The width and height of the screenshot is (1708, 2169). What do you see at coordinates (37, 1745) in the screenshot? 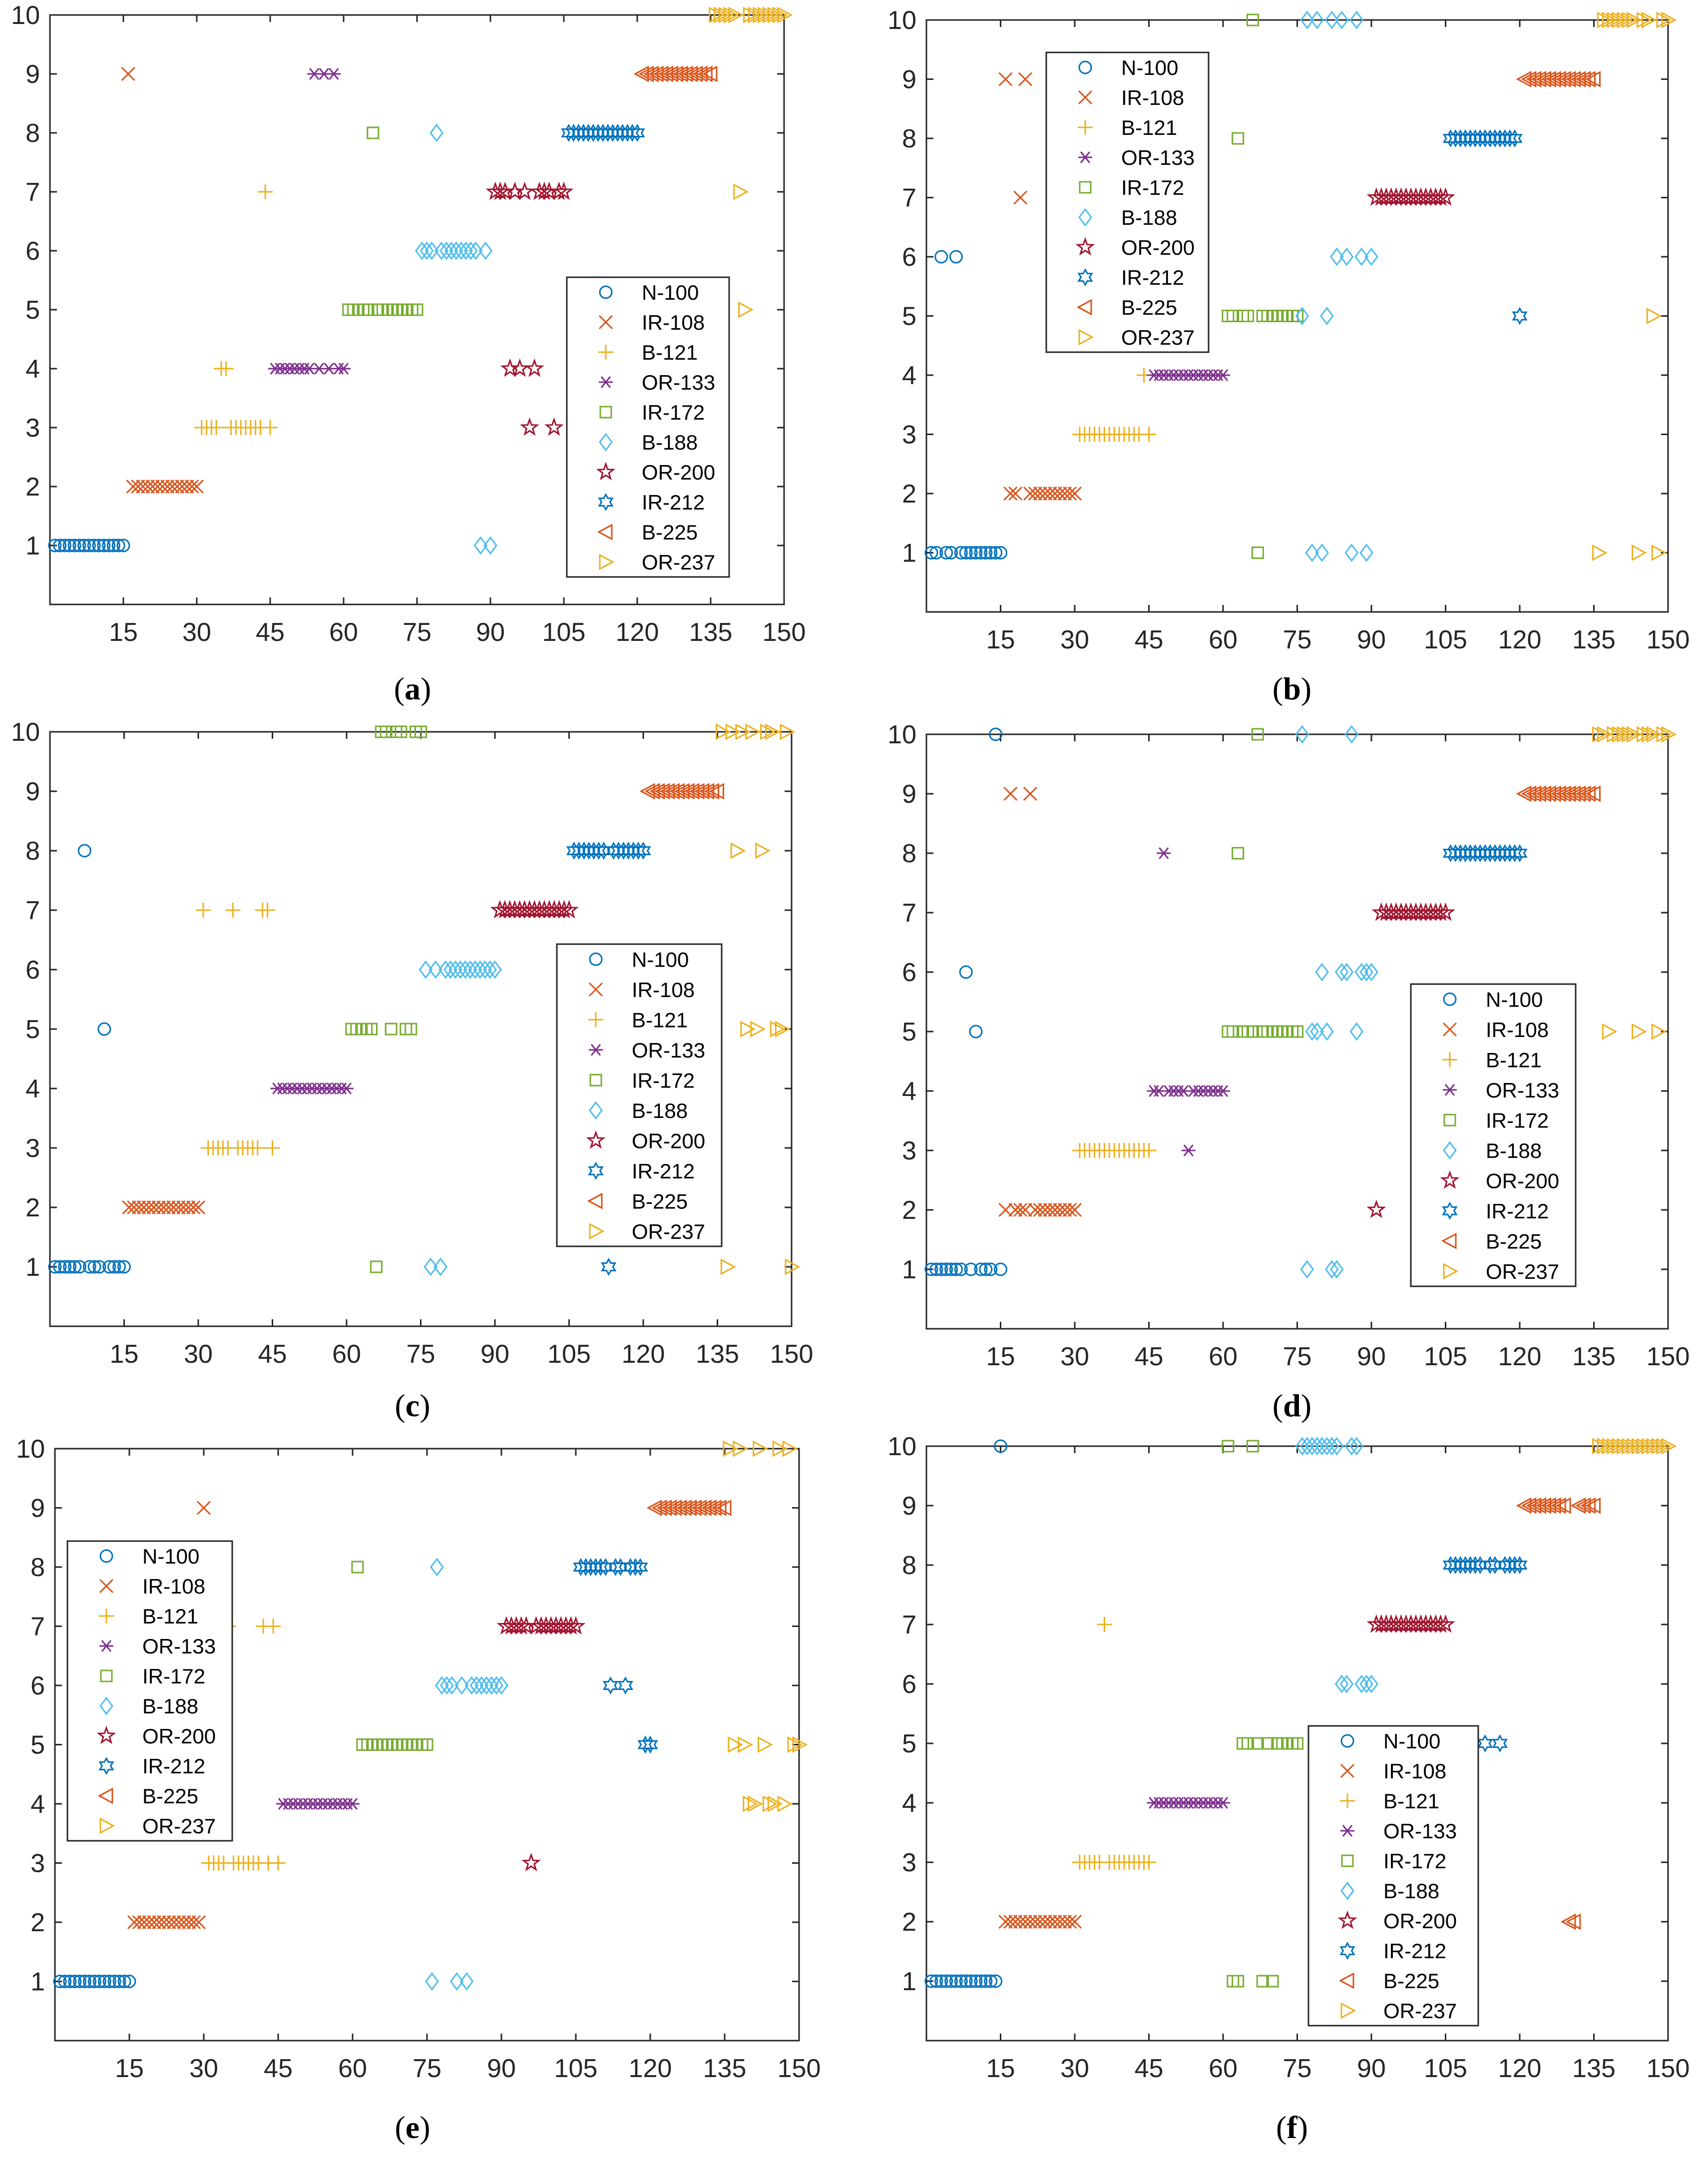
I see `y-tick-label: 5` at bounding box center [37, 1745].